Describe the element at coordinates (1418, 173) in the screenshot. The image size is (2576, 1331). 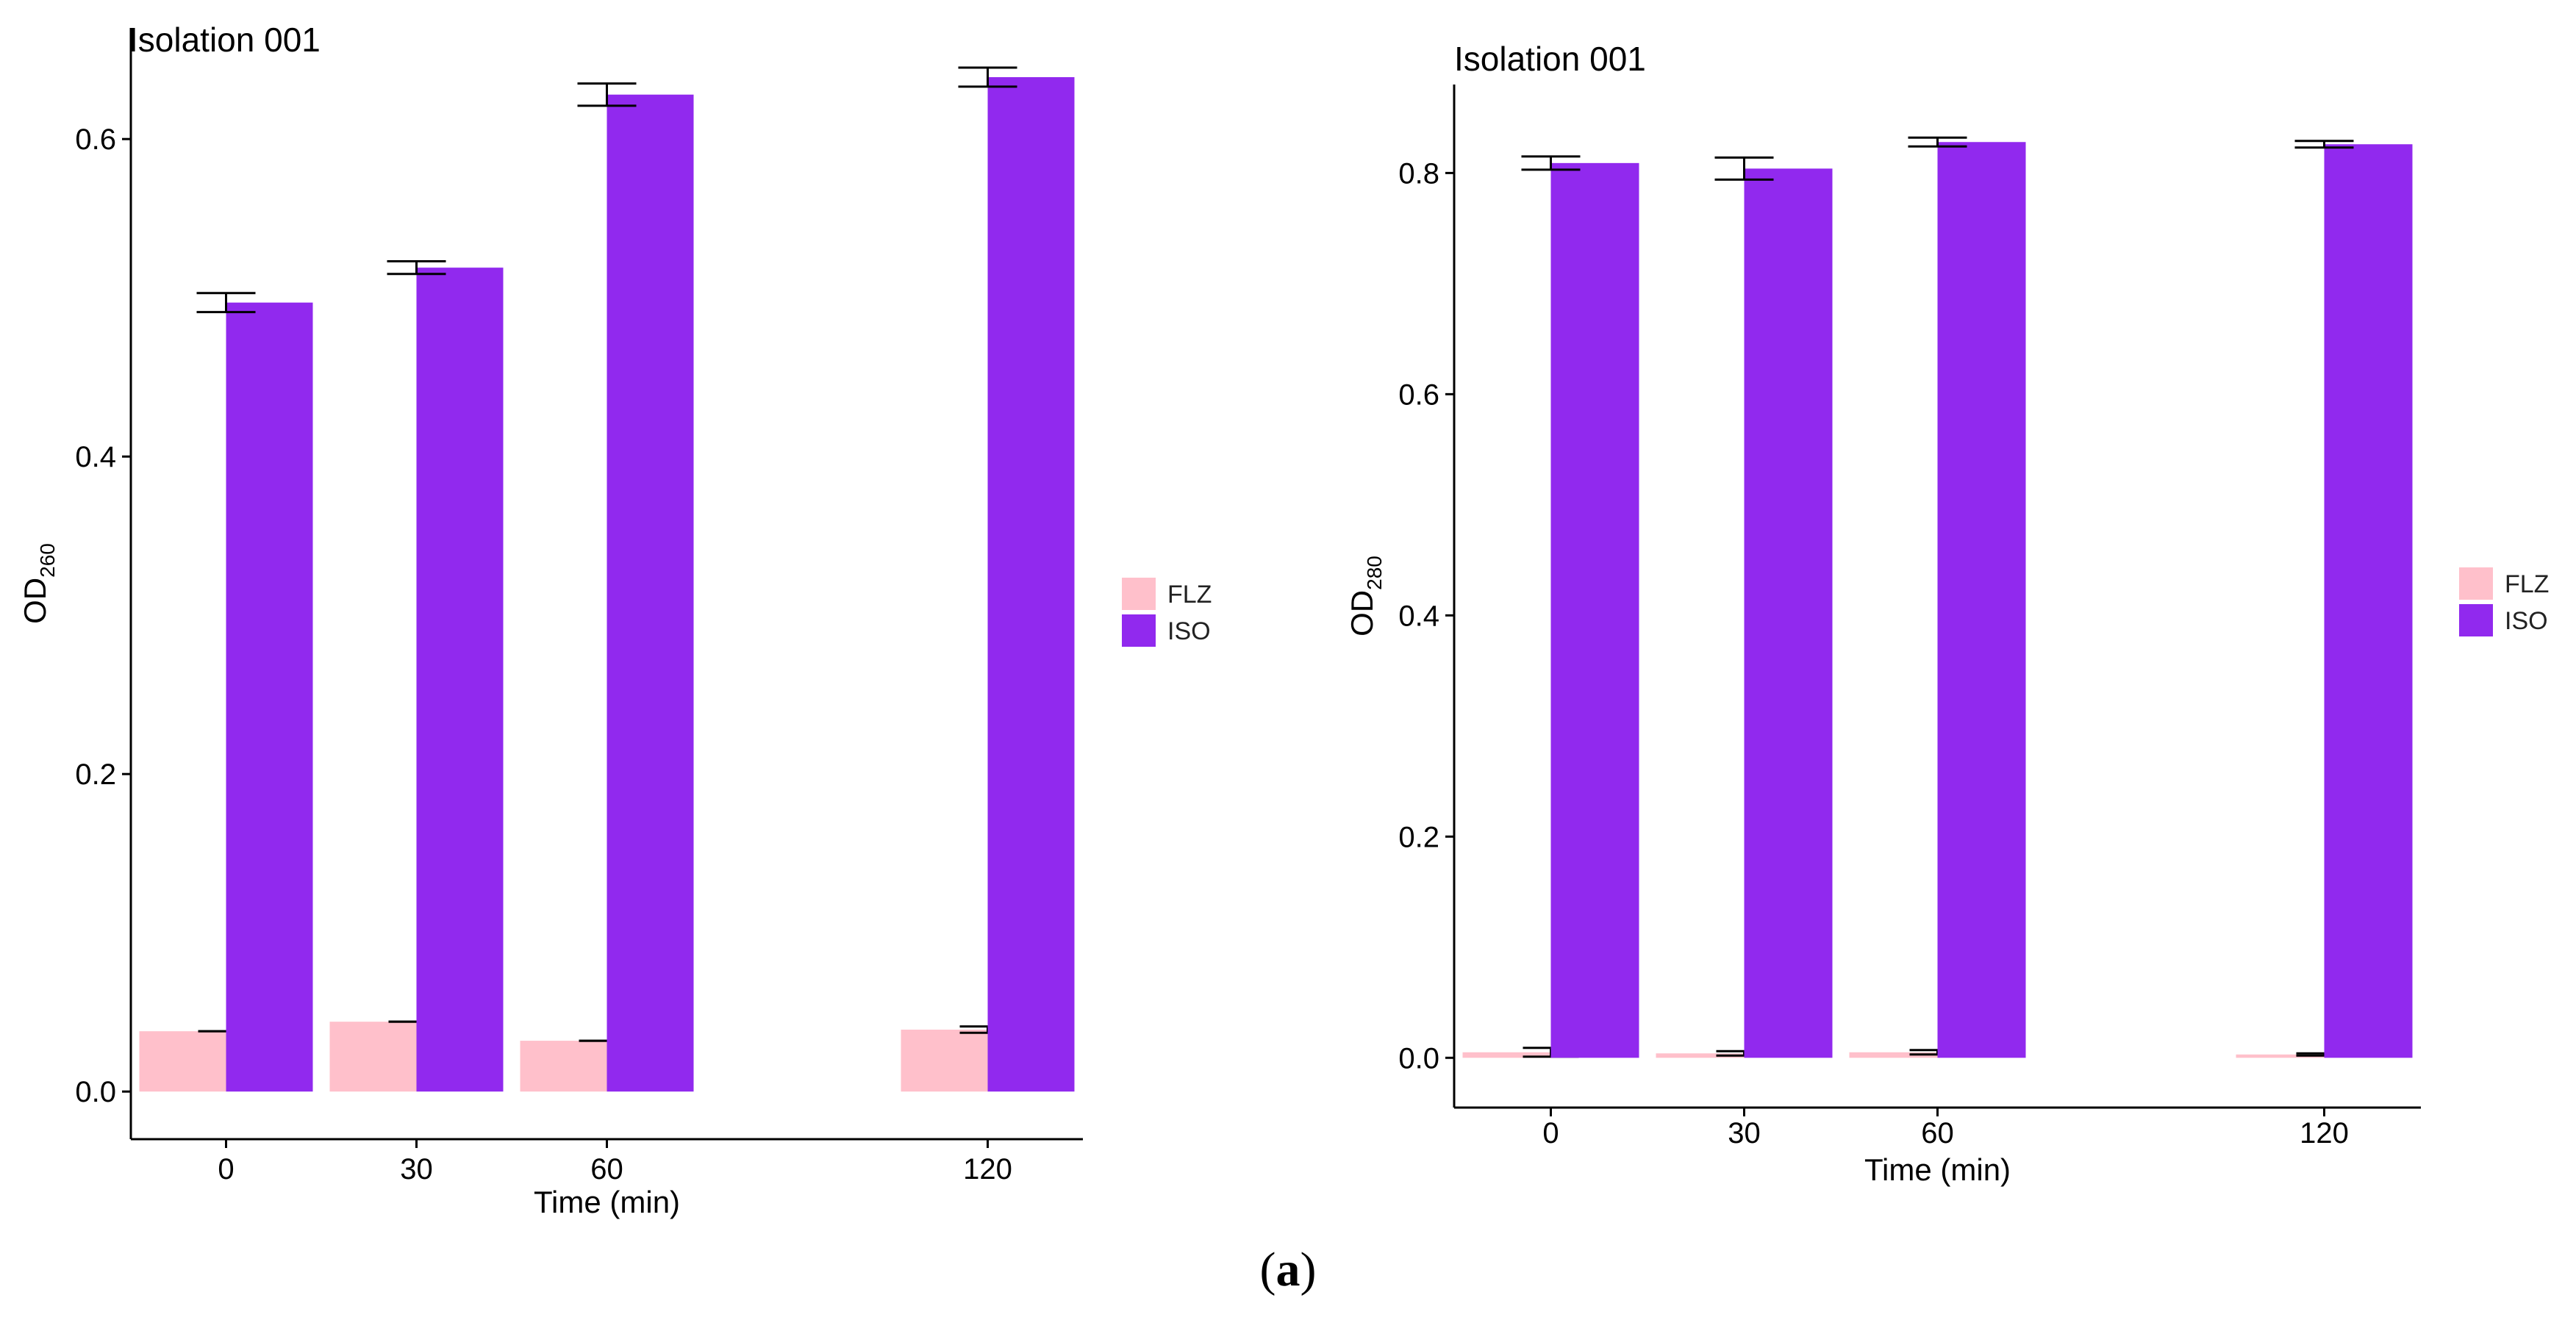
I see `y-tick-label: 0.8` at that location.